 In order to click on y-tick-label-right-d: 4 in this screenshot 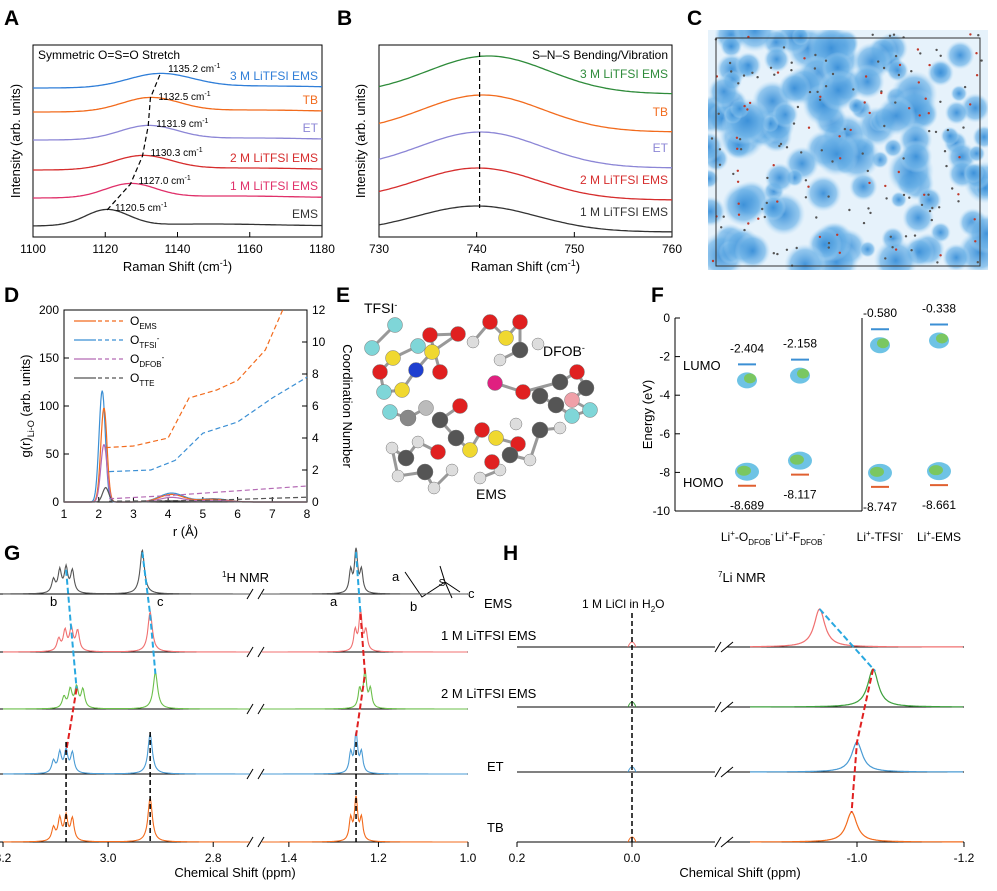, I will do `click(315, 438)`.